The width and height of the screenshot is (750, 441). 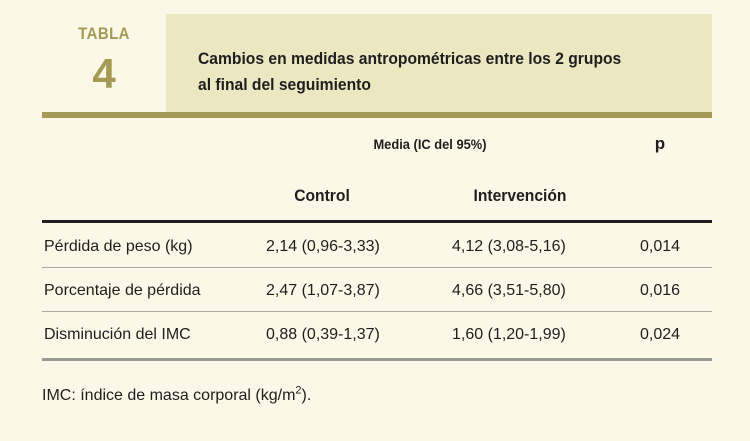 What do you see at coordinates (169, 395) in the screenshot?
I see `footnote-text: IMC: índice de masa corporal (kg/m` at bounding box center [169, 395].